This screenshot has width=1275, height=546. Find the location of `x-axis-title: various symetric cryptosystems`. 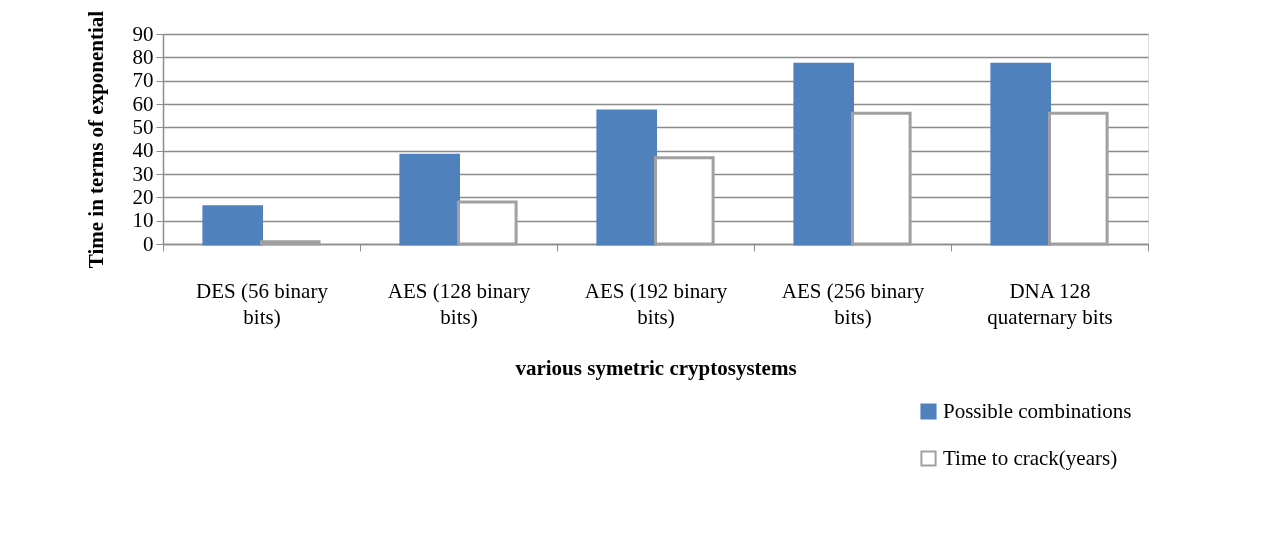

x-axis-title: various symetric cryptosystems is located at coordinates (656, 367).